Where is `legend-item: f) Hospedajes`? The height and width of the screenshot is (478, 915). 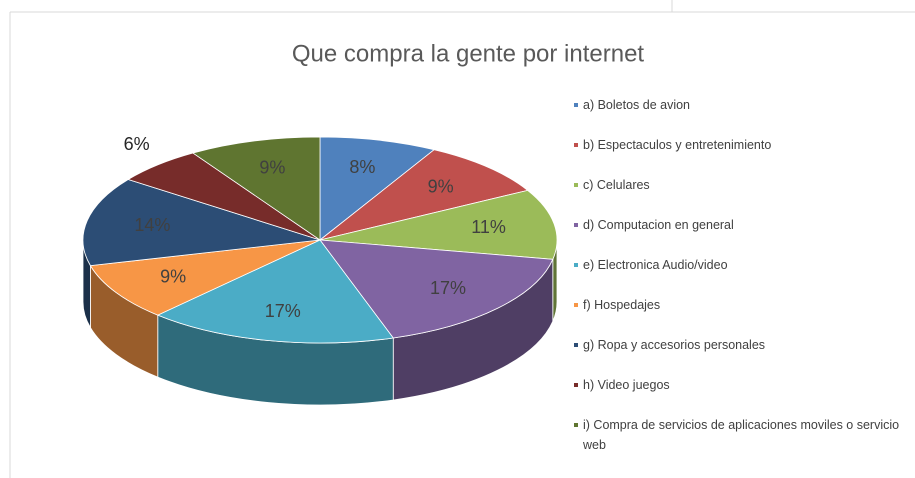
legend-item: f) Hospedajes is located at coordinates (741, 315).